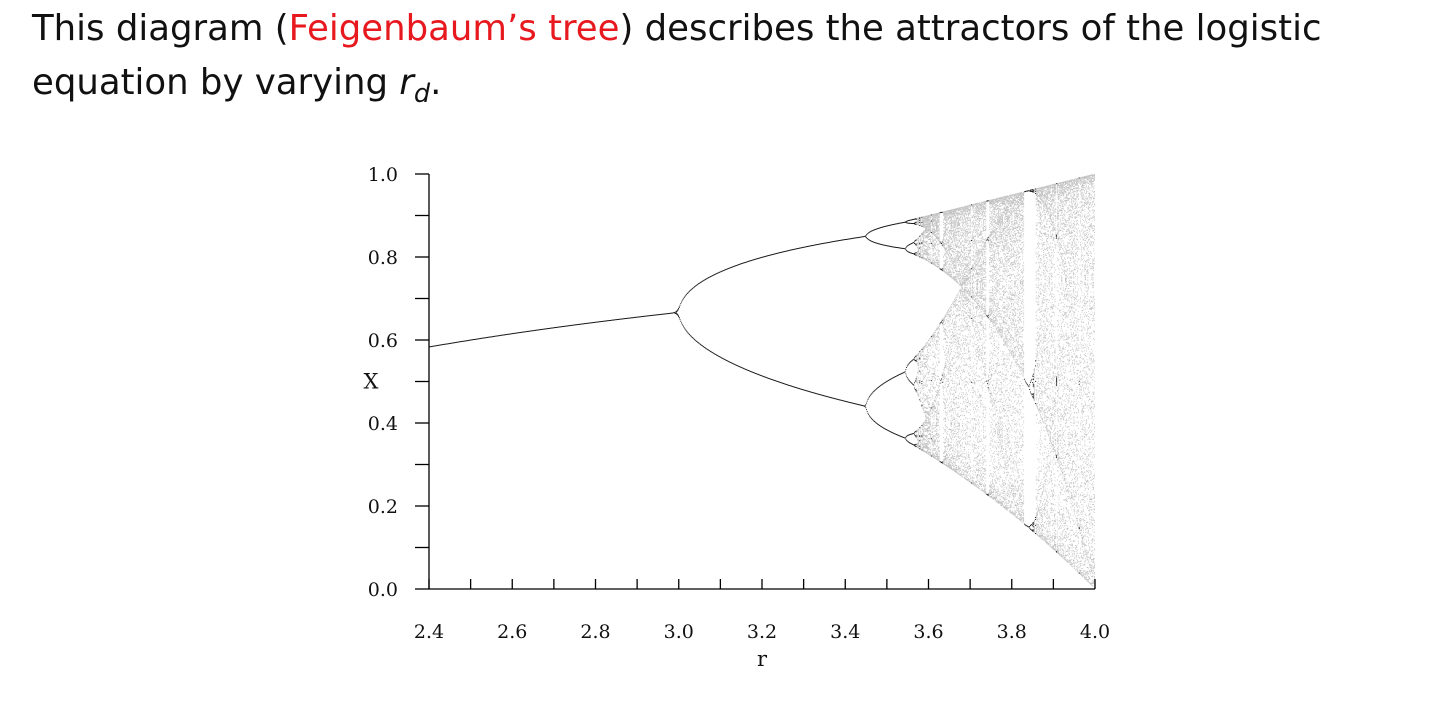 The width and height of the screenshot is (1444, 701). I want to click on y-tick-label: 0.8, so click(383, 258).